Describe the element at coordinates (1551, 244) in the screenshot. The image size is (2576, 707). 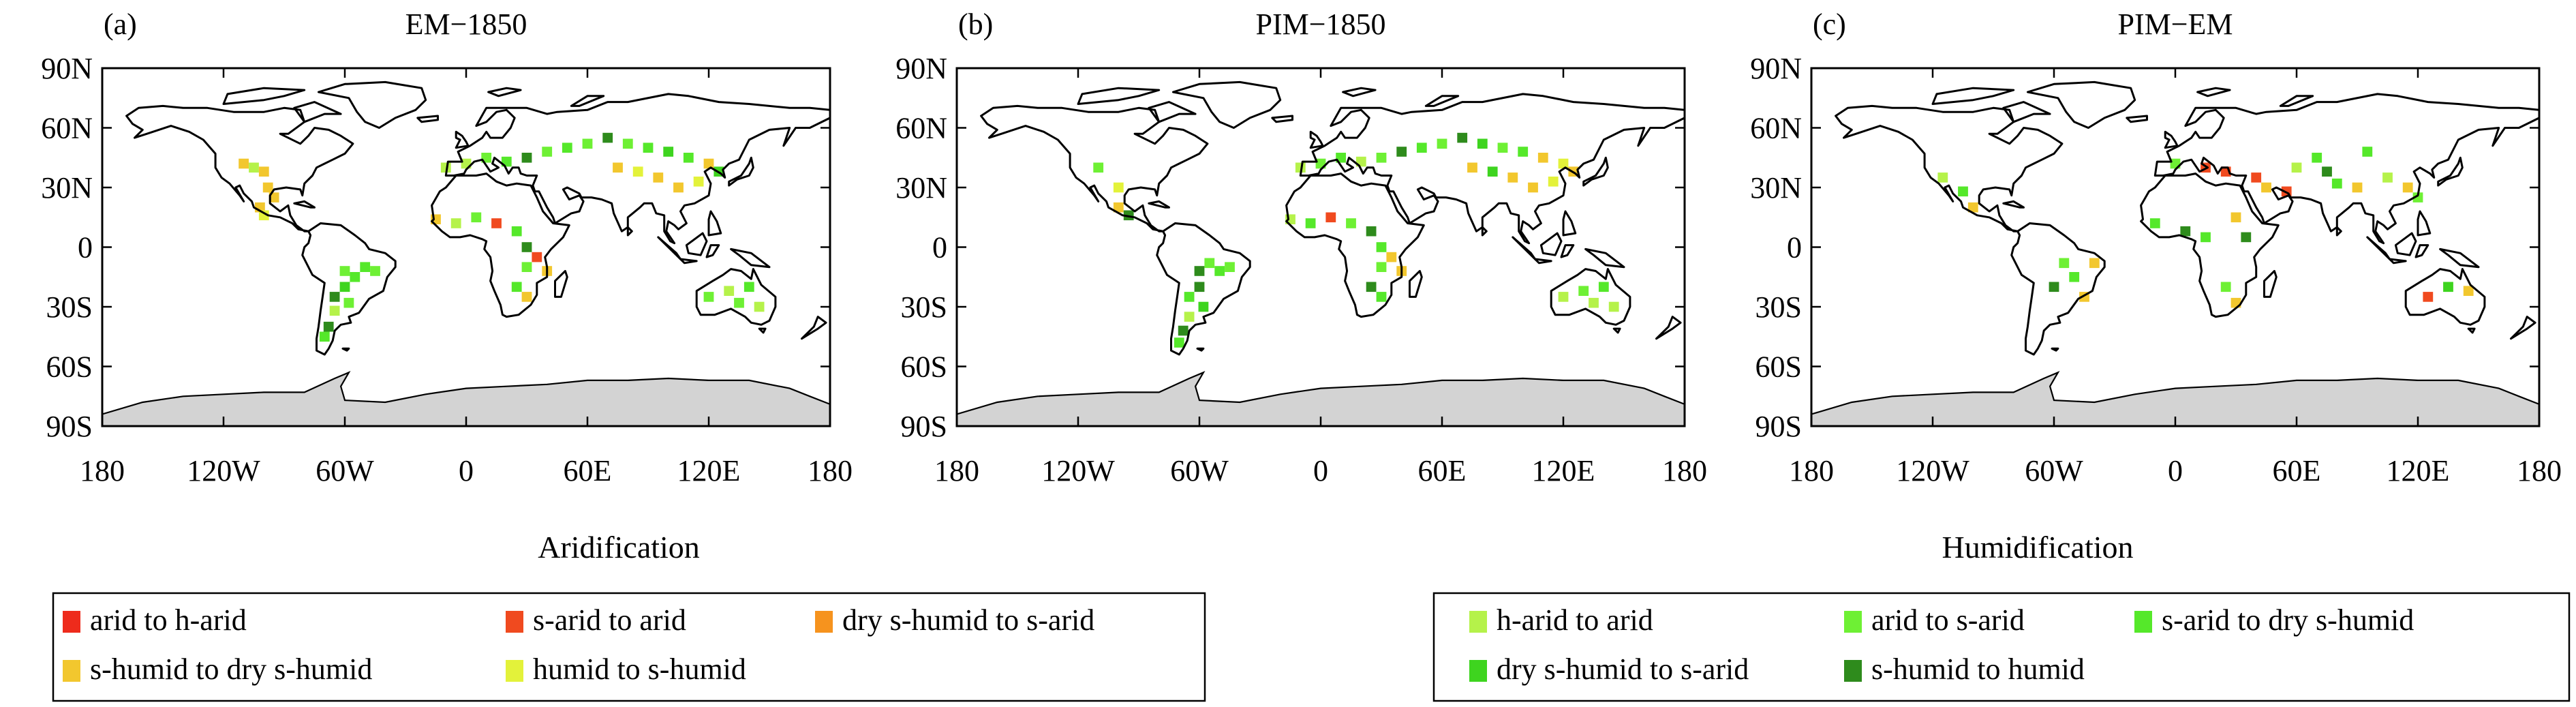
I see `borneo-coastline` at that location.